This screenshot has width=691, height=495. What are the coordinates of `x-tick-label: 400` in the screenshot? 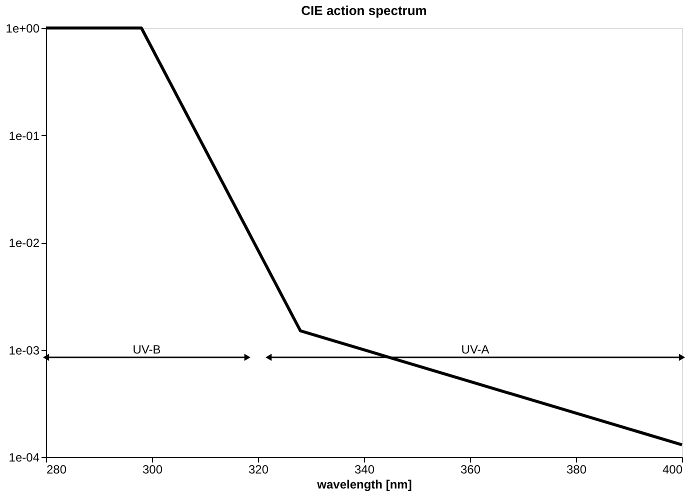 It's located at (672, 469).